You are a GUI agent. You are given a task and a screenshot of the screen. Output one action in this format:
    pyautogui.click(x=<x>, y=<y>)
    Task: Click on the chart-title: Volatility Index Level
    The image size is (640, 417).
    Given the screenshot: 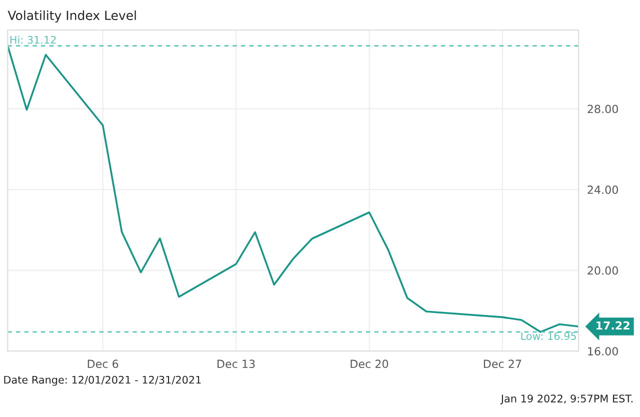 What is the action you would take?
    pyautogui.click(x=72, y=16)
    